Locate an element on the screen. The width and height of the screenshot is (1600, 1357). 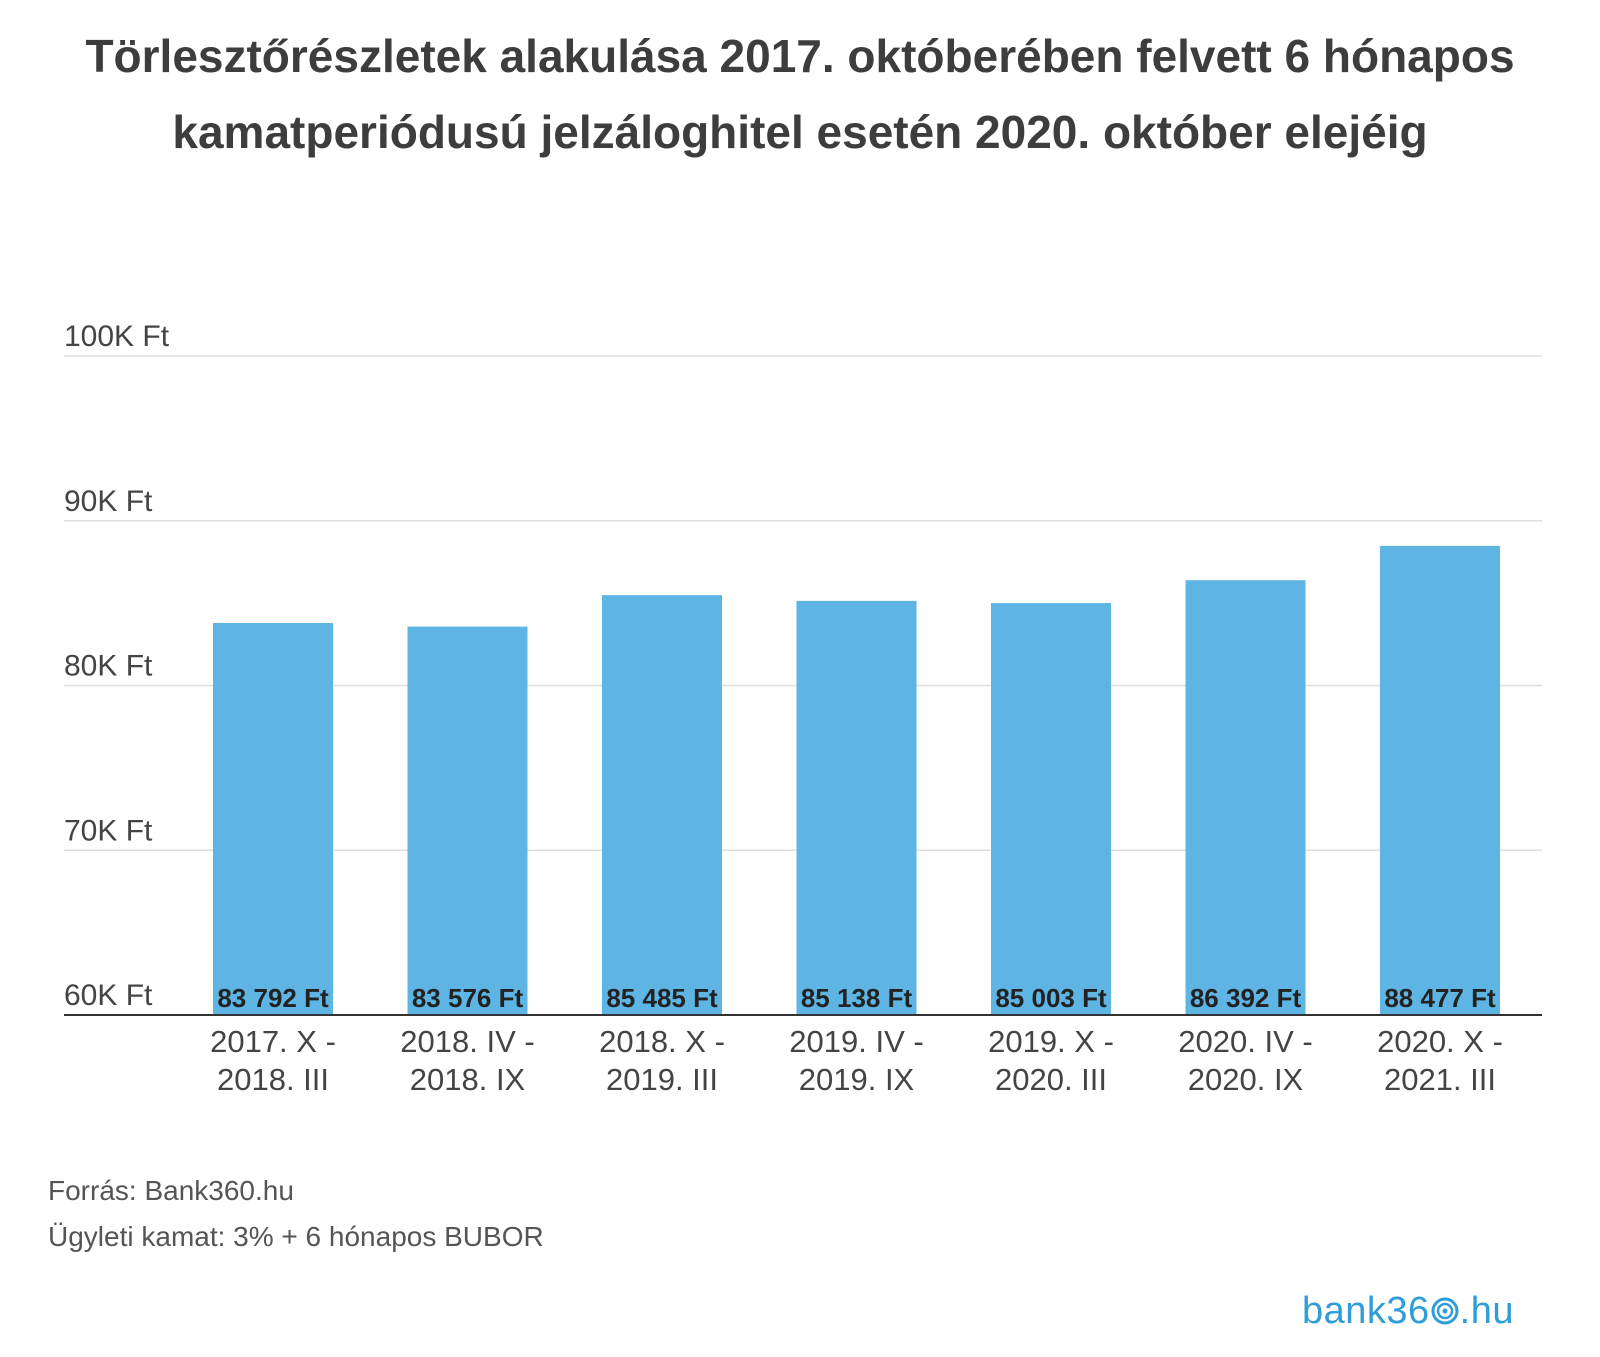
logo-text-start: bank36 is located at coordinates (1366, 1311).